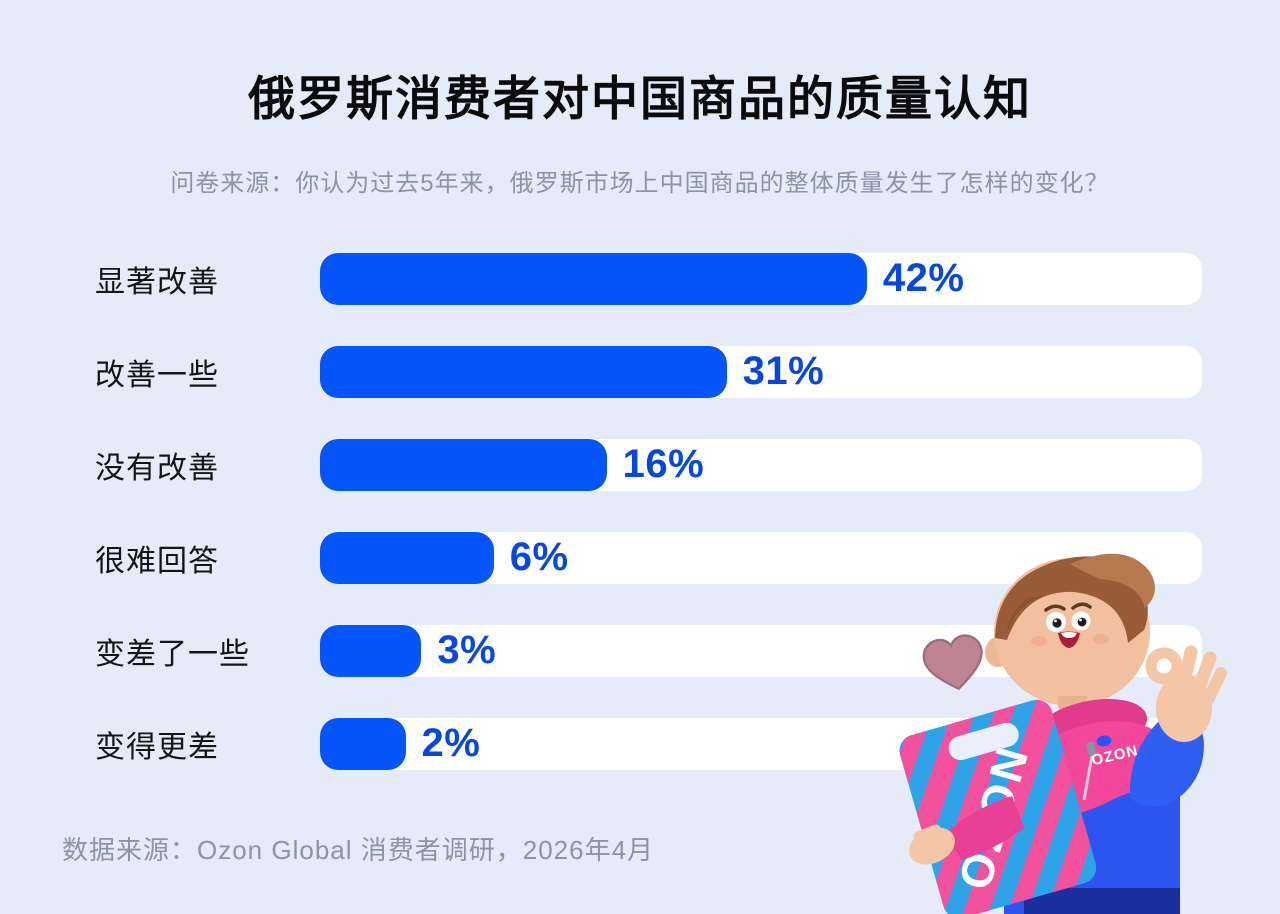 This screenshot has height=914, width=1280. I want to click on mascot-hair, so click(1075, 598).